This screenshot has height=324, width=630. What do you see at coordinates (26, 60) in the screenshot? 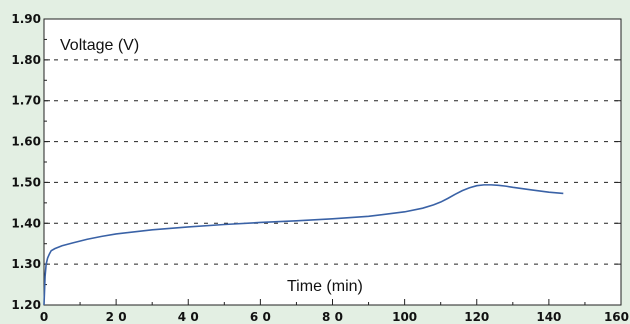
I see `y-tick-label: 1.80` at bounding box center [26, 60].